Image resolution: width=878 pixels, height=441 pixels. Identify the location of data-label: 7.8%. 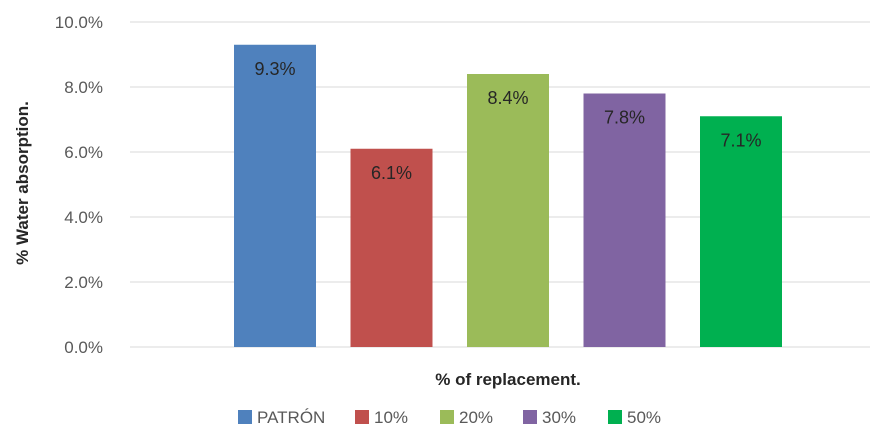
(624, 118).